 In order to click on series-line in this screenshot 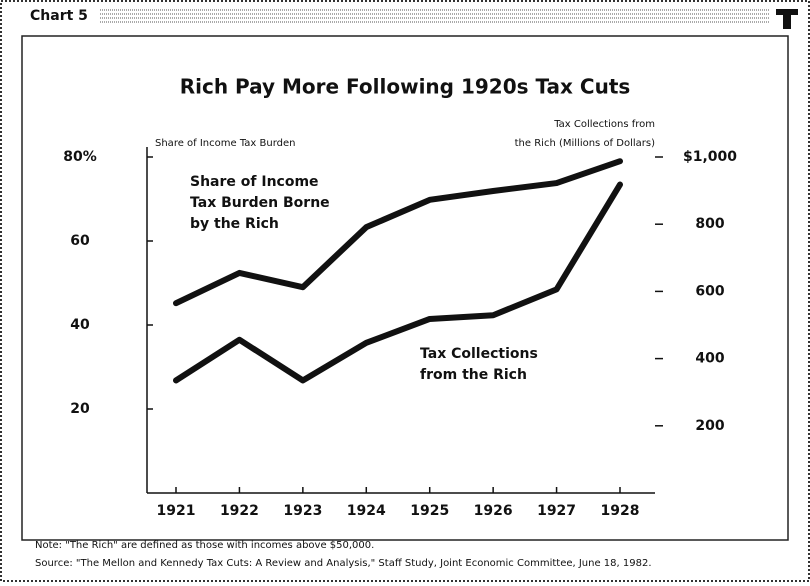, I will do `click(398, 232)`.